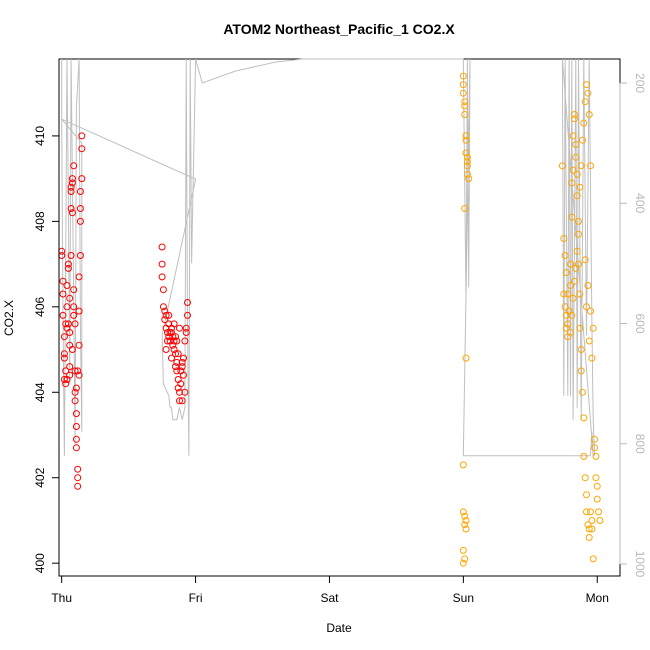 The width and height of the screenshot is (650, 650). I want to click on y2-axis: 200 400 600 800 1000, so click(633, 325).